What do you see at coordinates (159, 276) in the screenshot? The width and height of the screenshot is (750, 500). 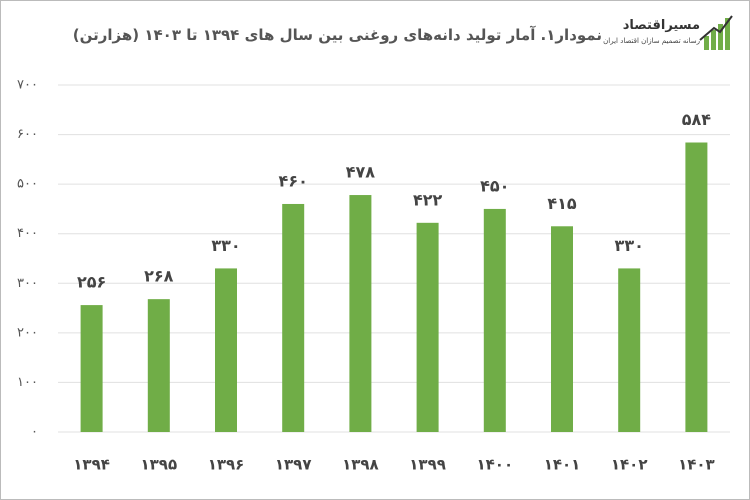 I see `data-label: ۲۶۸` at bounding box center [159, 276].